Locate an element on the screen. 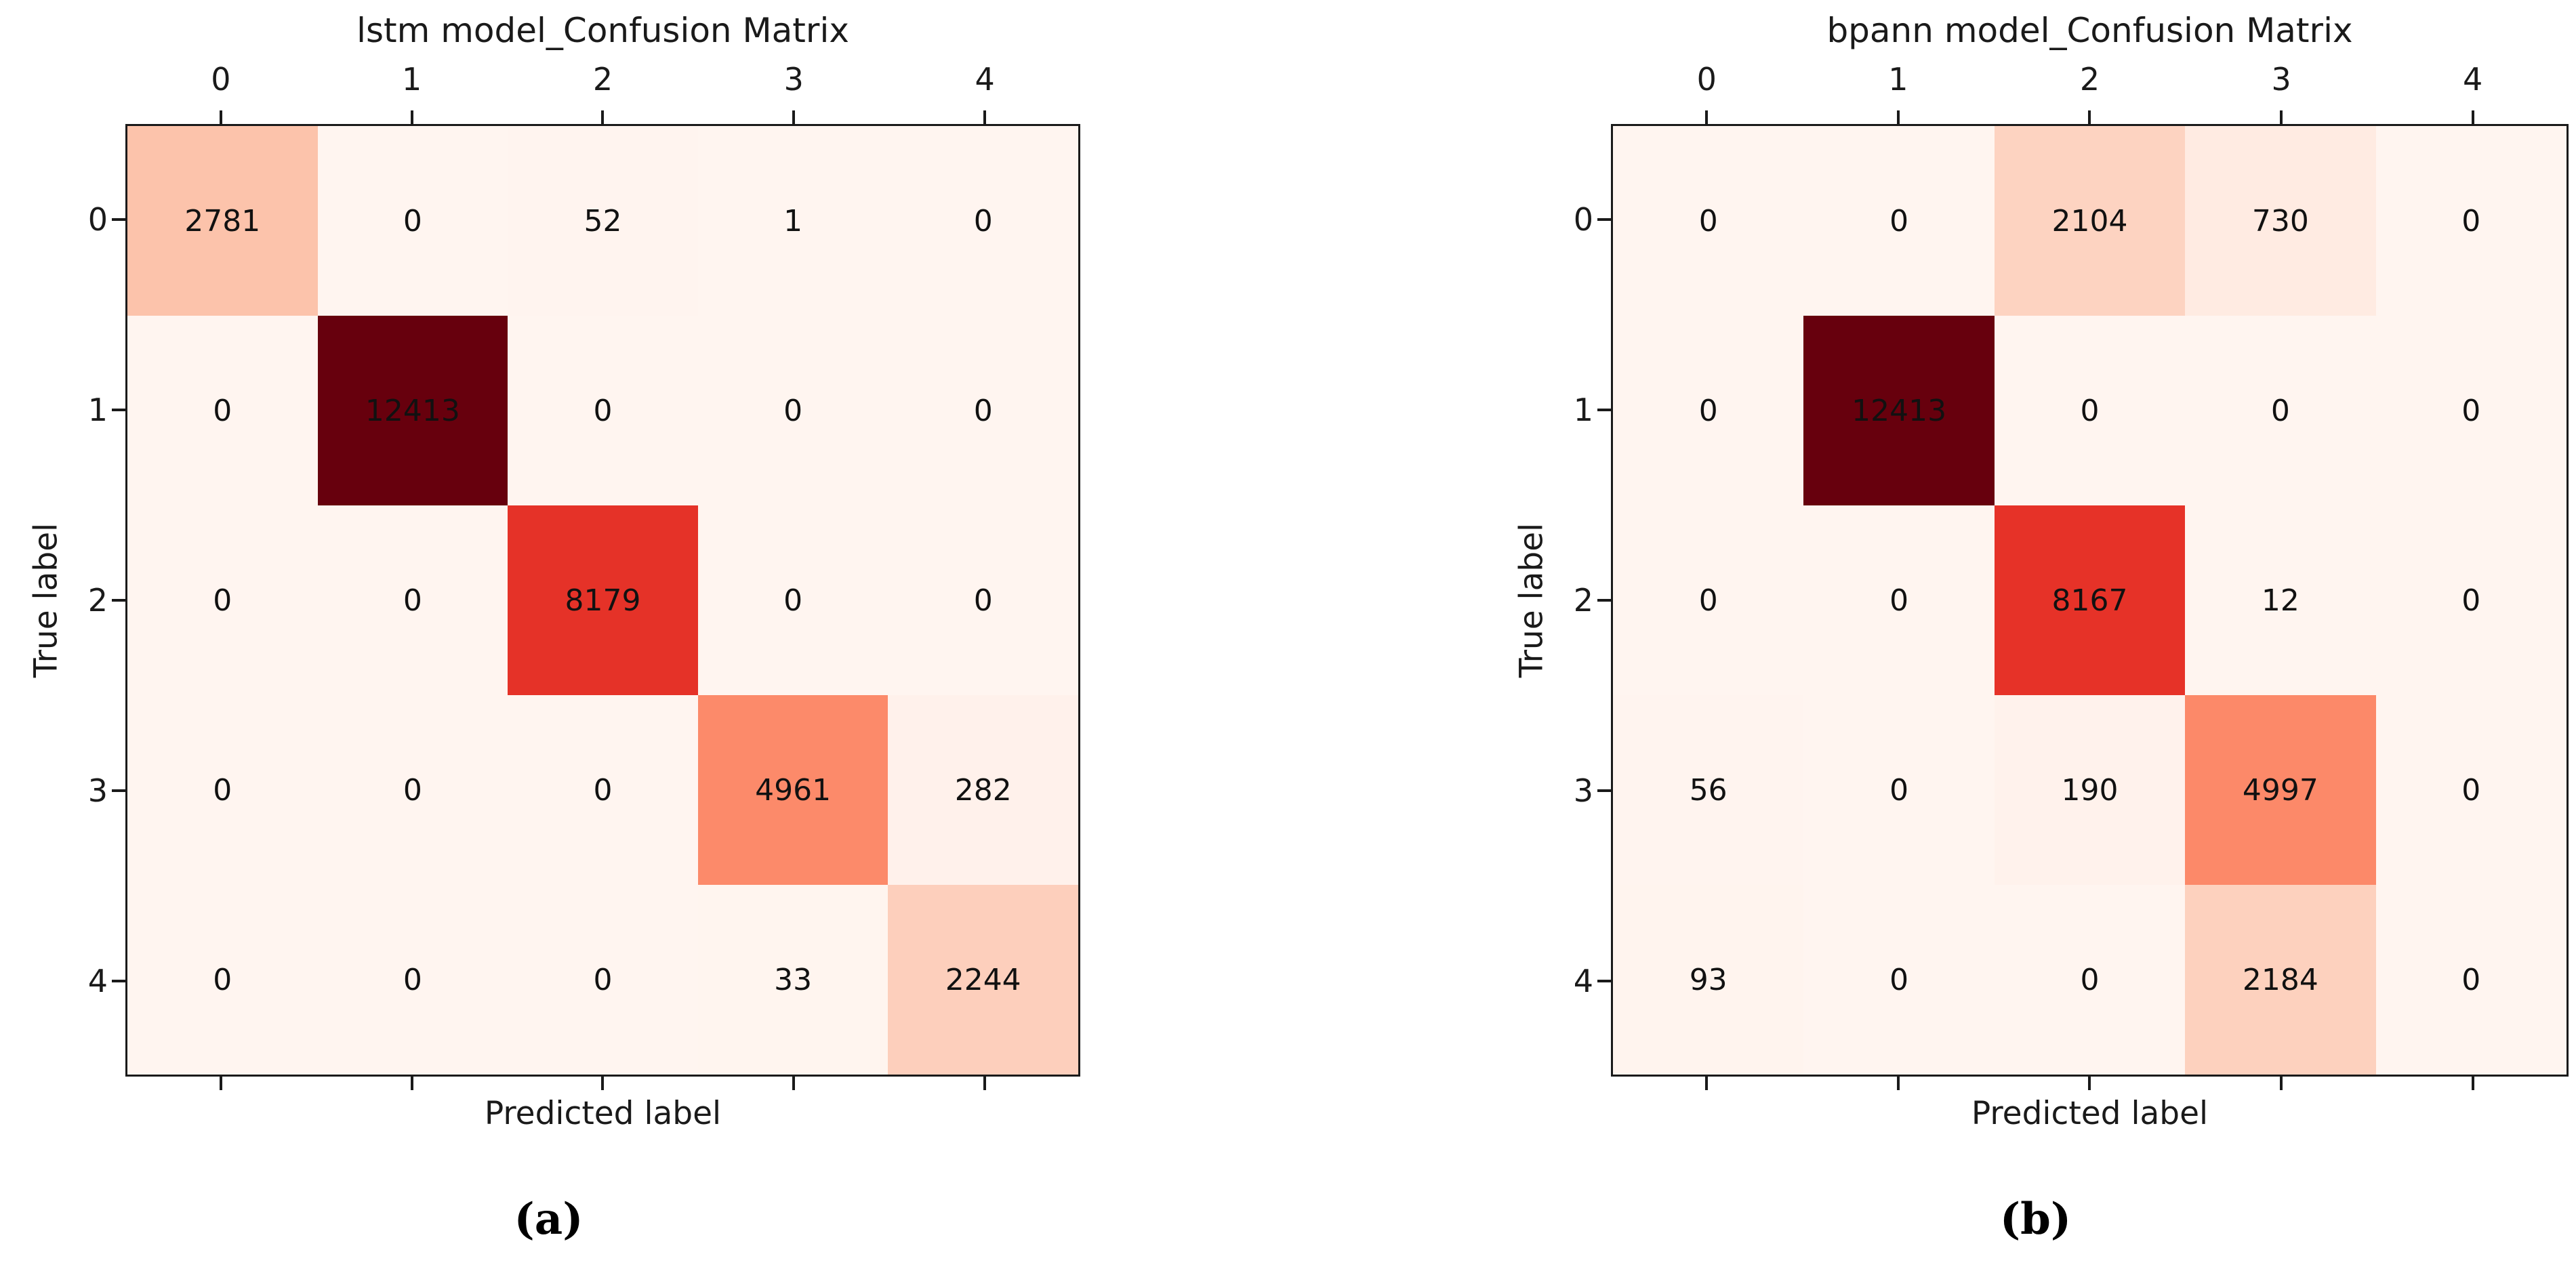 Image resolution: width=2576 pixels, height=1269 pixels. matrix-cell: 93 is located at coordinates (1709, 980).